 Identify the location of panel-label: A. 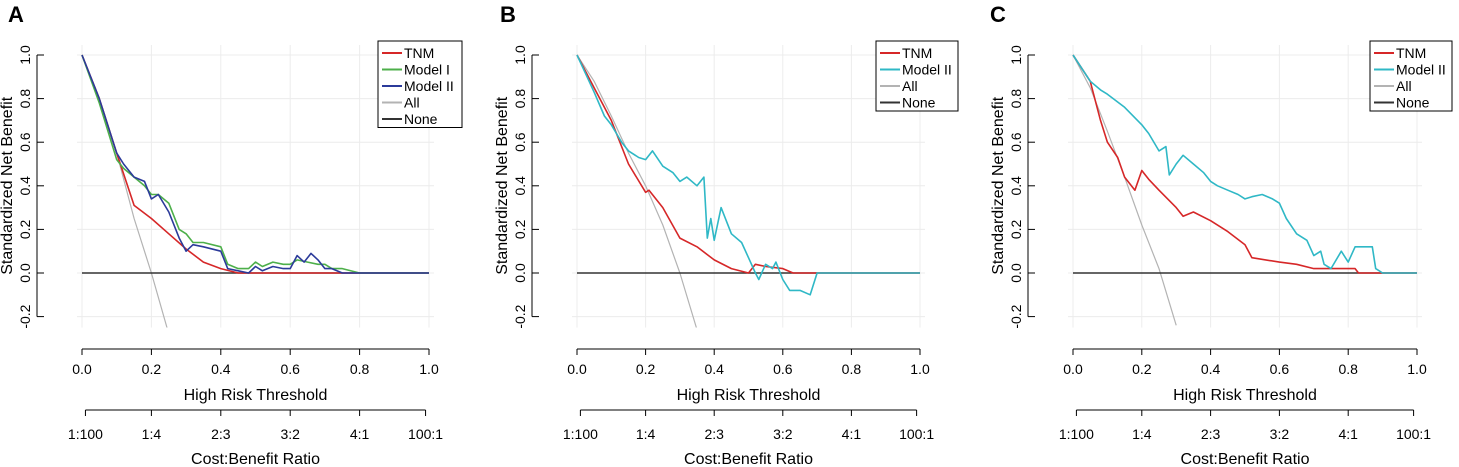
(16, 14).